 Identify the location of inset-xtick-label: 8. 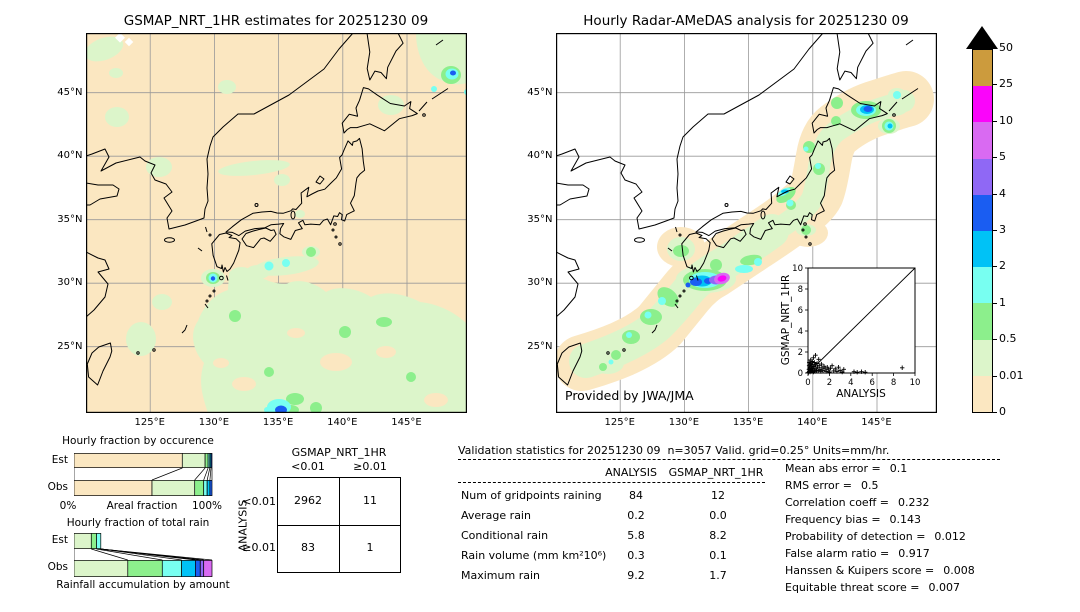
(893, 383).